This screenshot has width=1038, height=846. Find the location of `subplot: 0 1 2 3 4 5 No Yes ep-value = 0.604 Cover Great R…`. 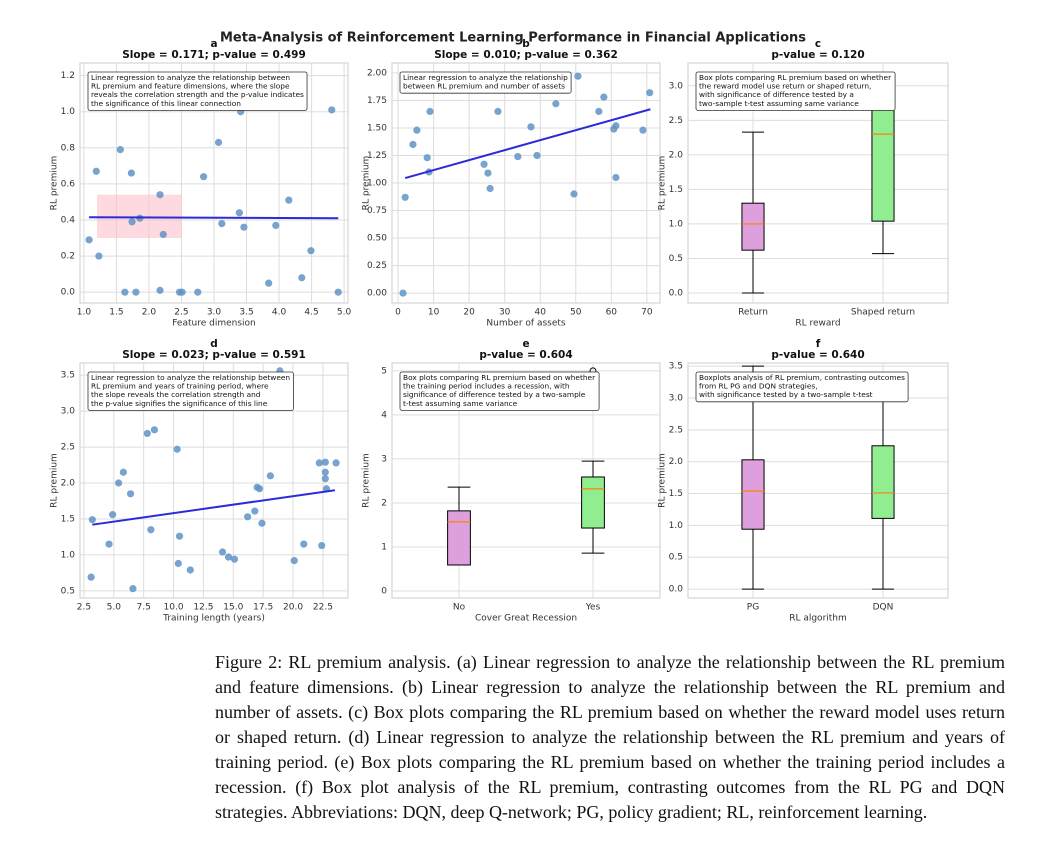

subplot: 0 1 2 3 4 5 No Yes ep-value = 0.604 Cover Great R… is located at coordinates (511, 481).